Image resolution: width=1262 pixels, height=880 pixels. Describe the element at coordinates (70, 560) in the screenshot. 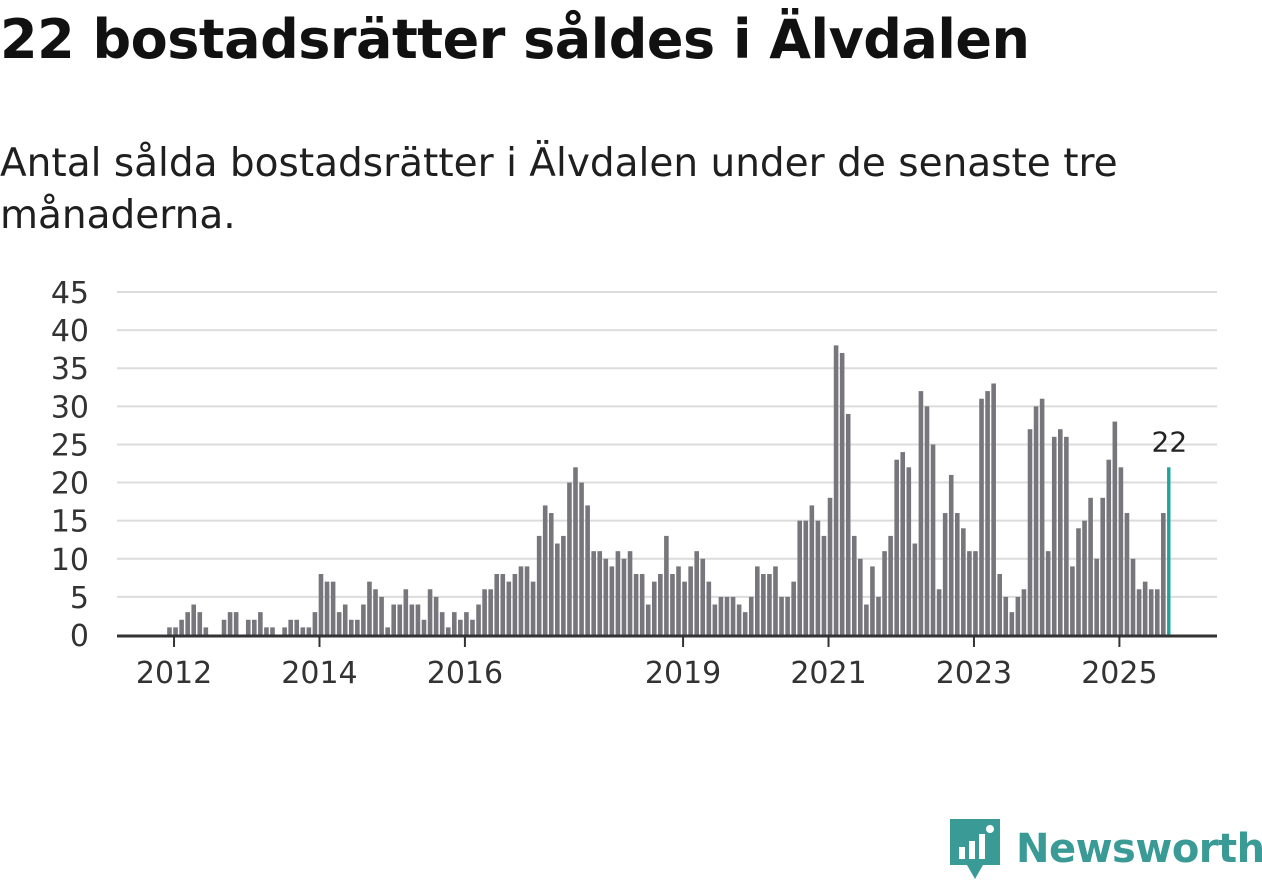

I see `y-tick-label: 10` at that location.